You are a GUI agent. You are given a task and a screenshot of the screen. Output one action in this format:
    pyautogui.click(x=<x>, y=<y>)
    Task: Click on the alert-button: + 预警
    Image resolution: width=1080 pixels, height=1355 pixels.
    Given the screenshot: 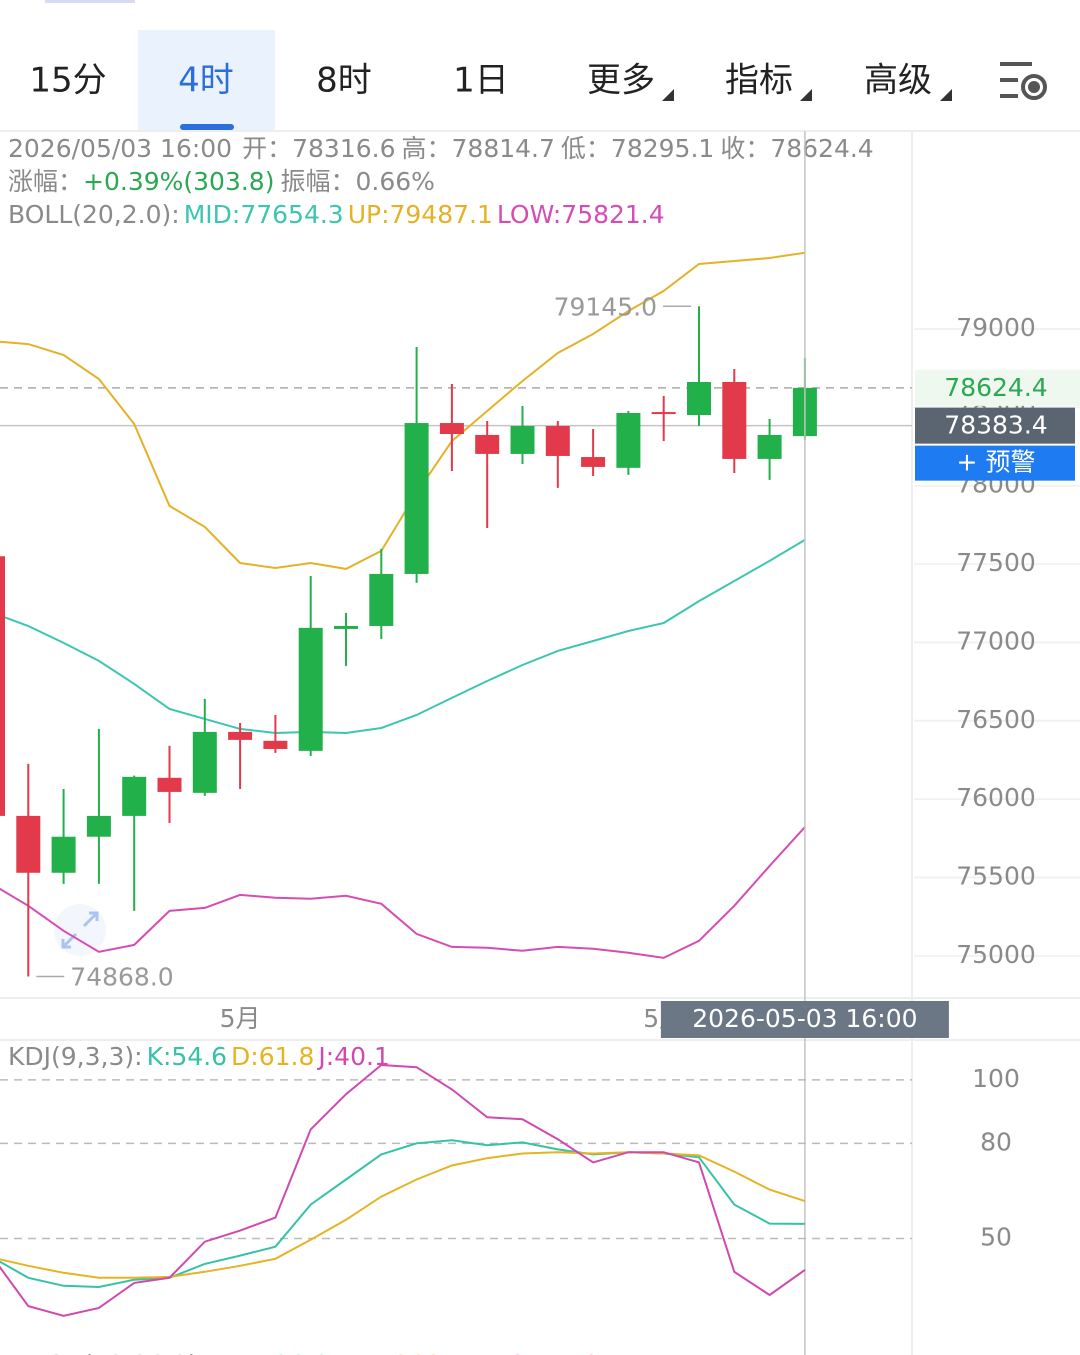 What is the action you would take?
    pyautogui.click(x=996, y=462)
    